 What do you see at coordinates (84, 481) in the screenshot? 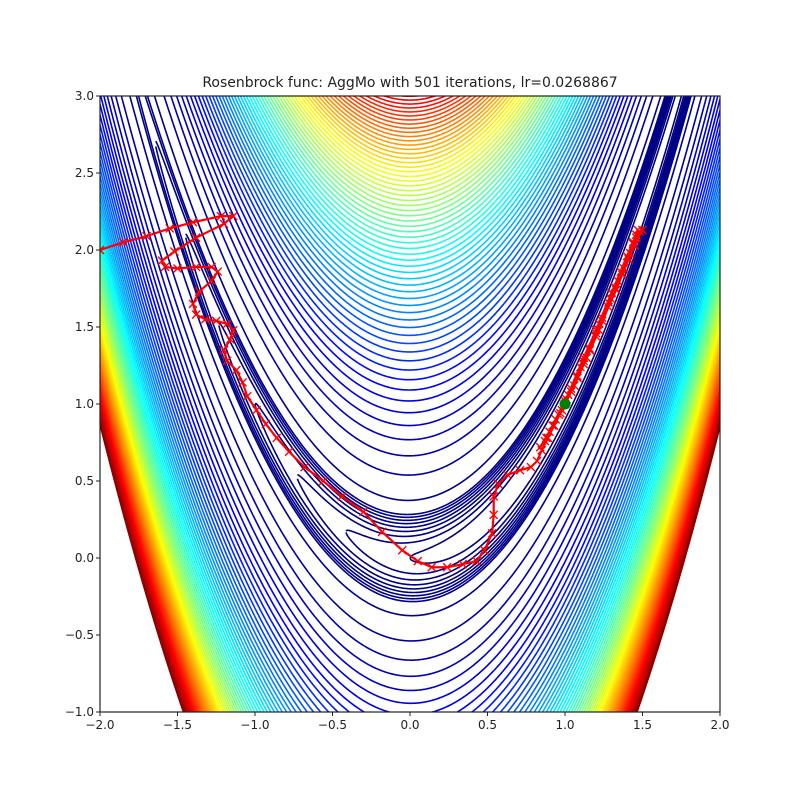
I see `y-tick-label-3: 0.5` at bounding box center [84, 481].